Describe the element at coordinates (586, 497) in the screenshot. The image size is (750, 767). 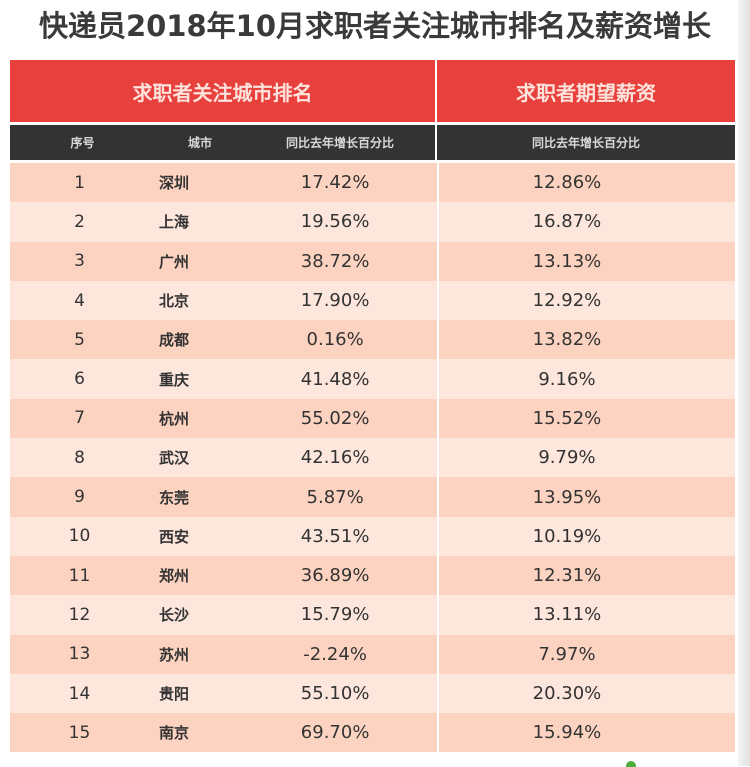
I see `salary-growth-cell: 13.95%` at that location.